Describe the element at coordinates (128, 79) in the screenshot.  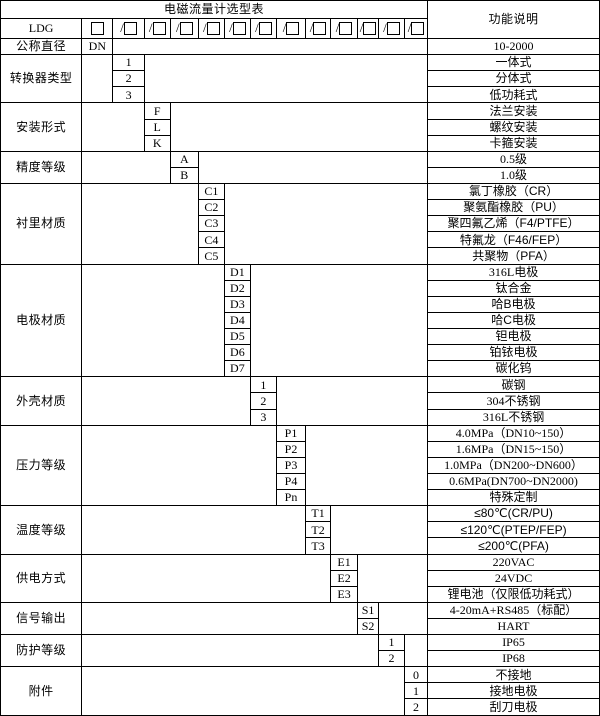
I see `code-cell-1-1: 2` at that location.